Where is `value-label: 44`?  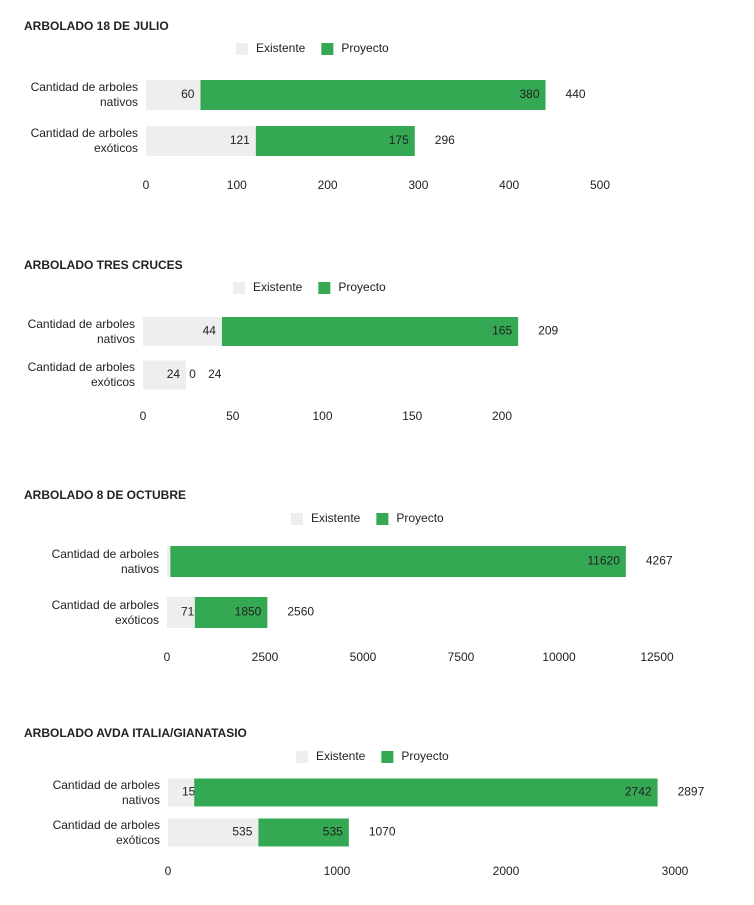
value-label: 44 is located at coordinates (210, 331).